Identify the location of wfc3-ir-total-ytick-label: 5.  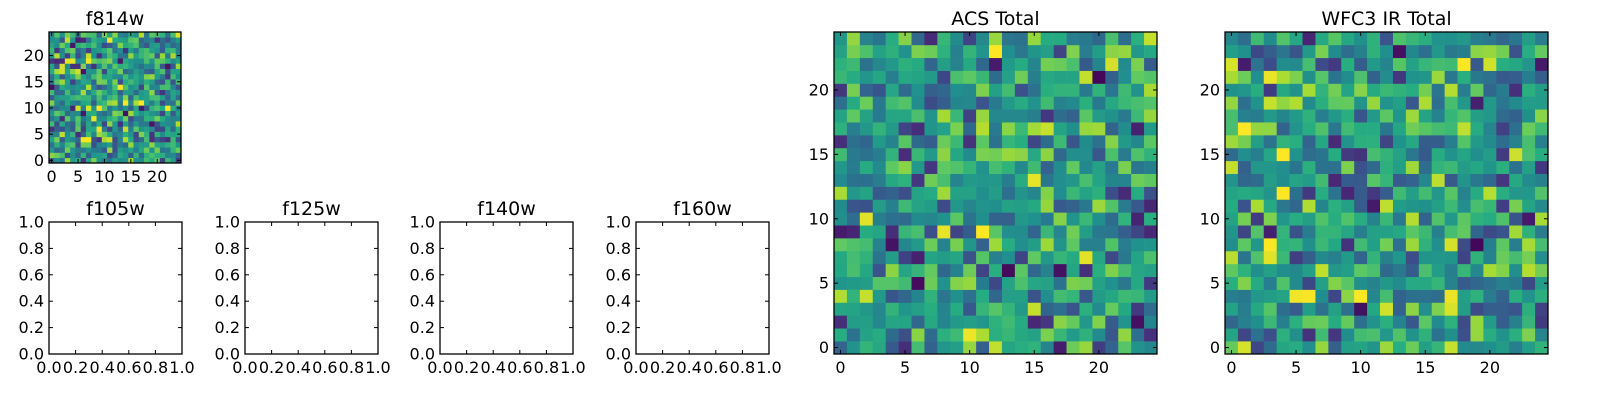
(1215, 283).